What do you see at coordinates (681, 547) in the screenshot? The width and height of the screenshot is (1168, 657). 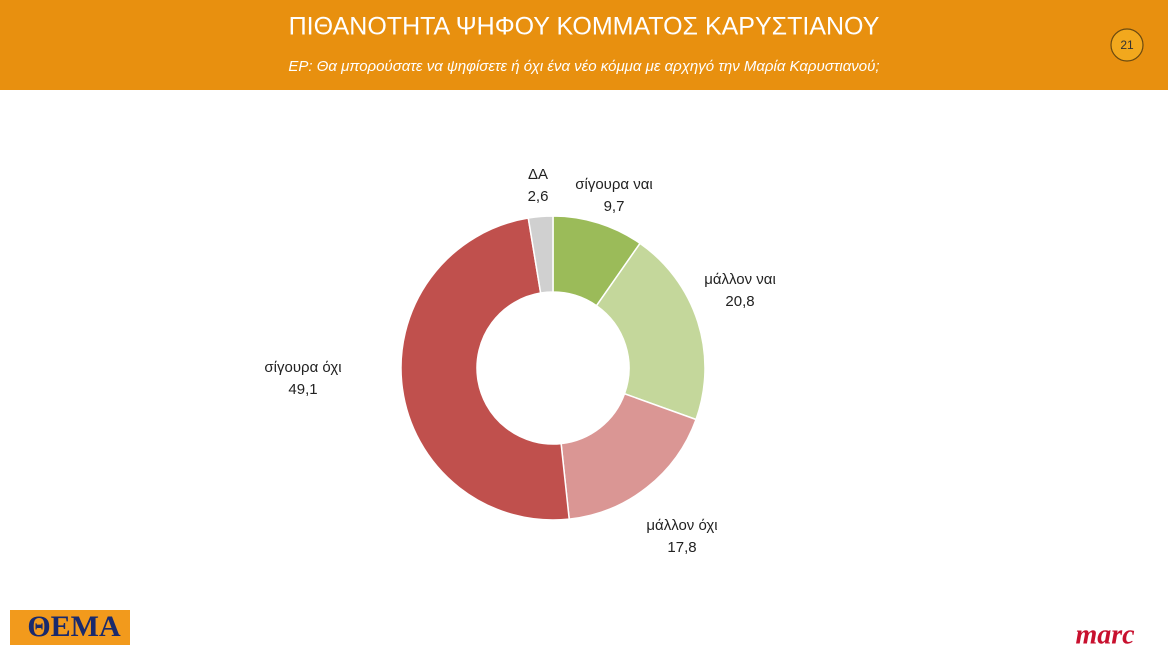 I see `segment-value: 17,8` at bounding box center [681, 547].